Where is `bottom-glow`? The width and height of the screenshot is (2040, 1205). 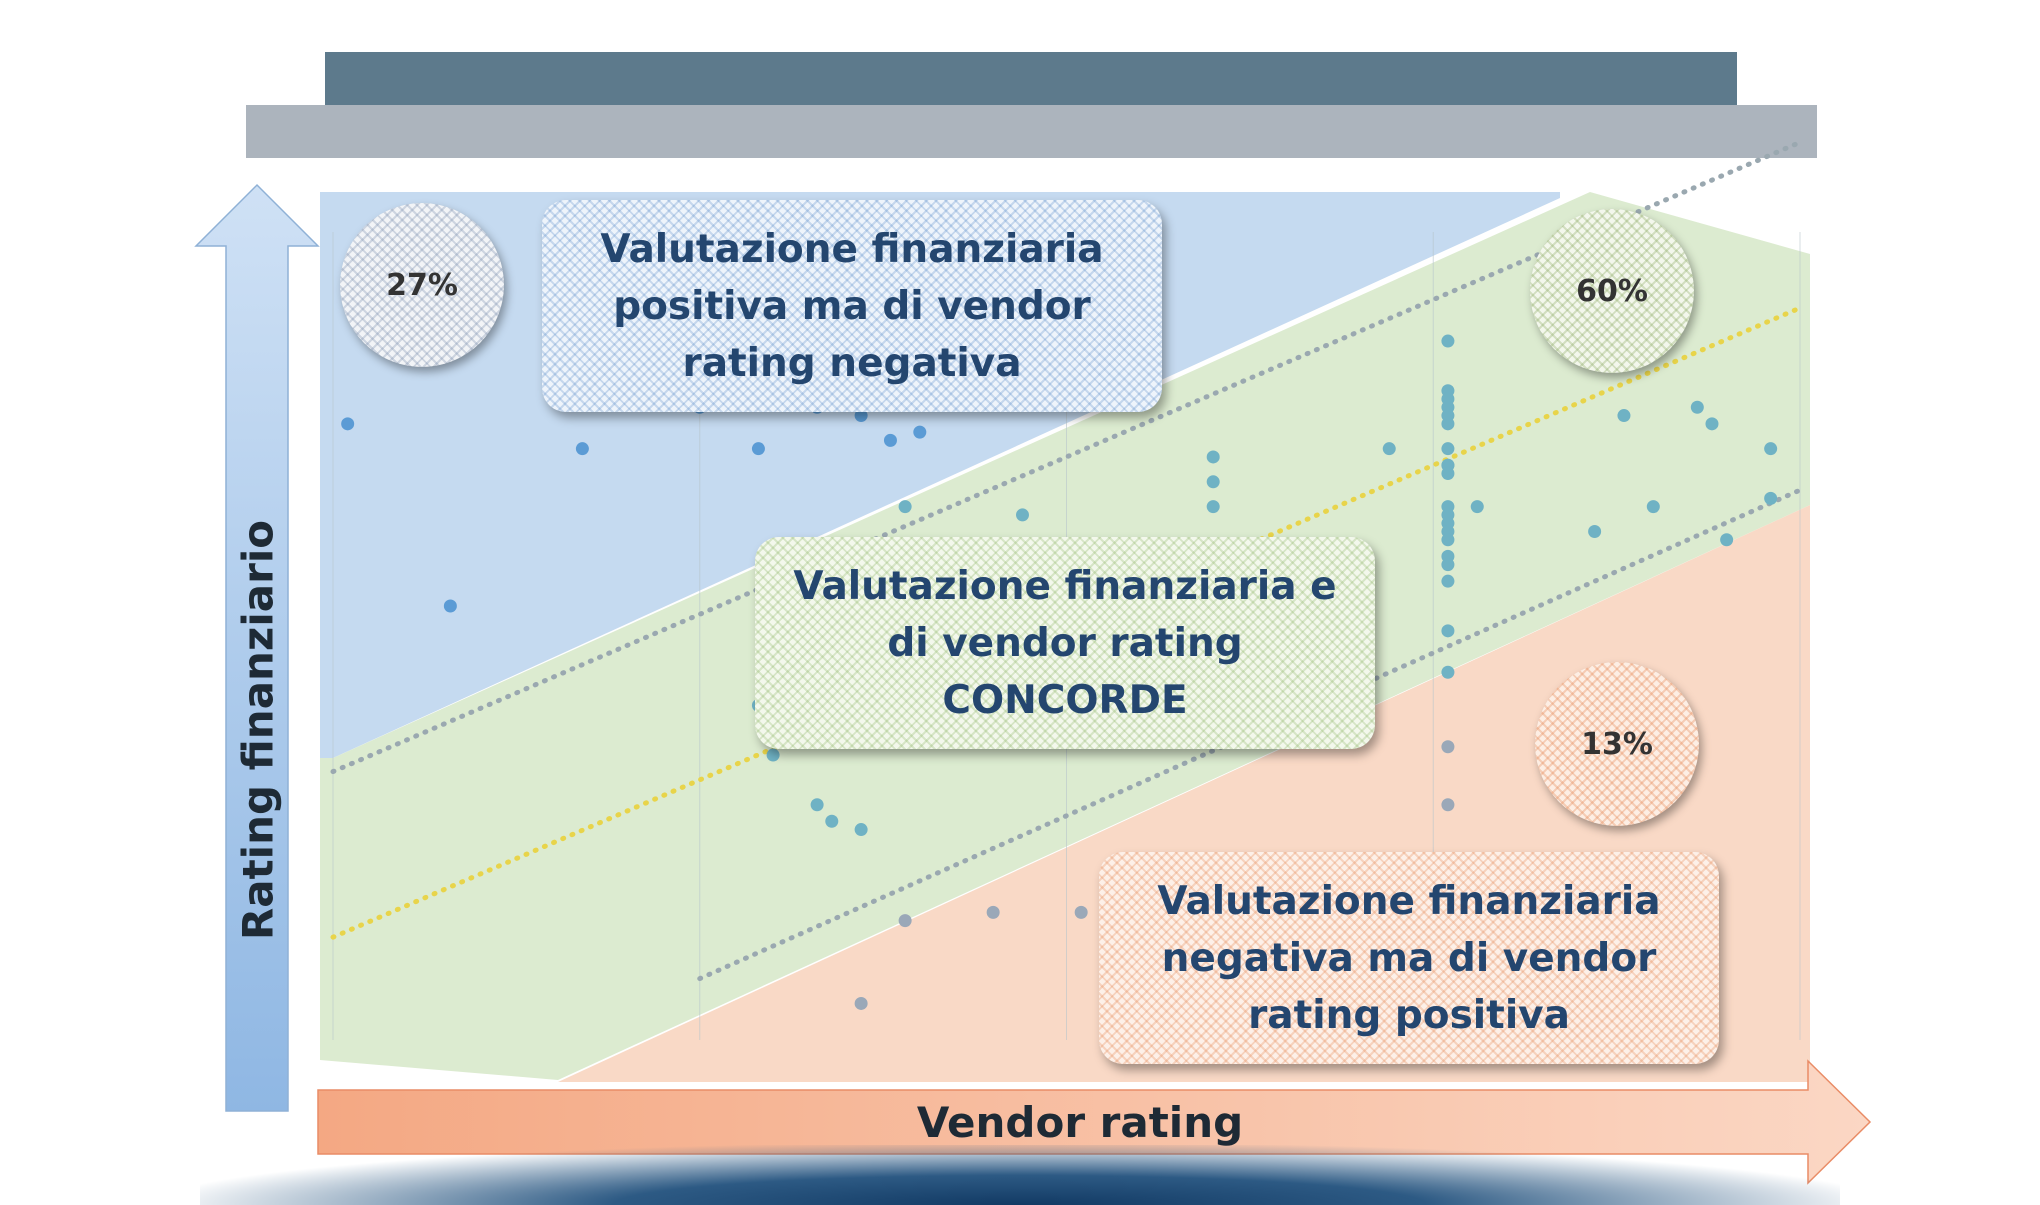
bottom-glow is located at coordinates (1020, 1175).